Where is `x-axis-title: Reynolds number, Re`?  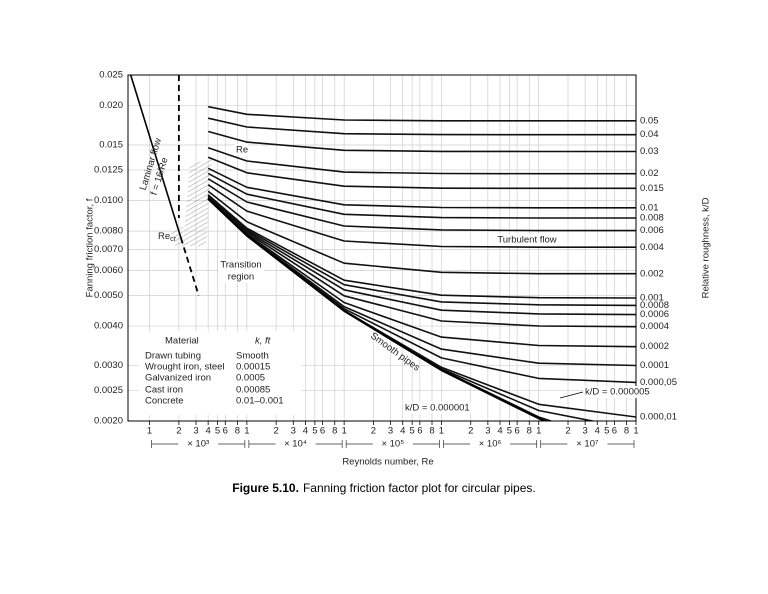 x-axis-title: Reynolds number, Re is located at coordinates (387, 462).